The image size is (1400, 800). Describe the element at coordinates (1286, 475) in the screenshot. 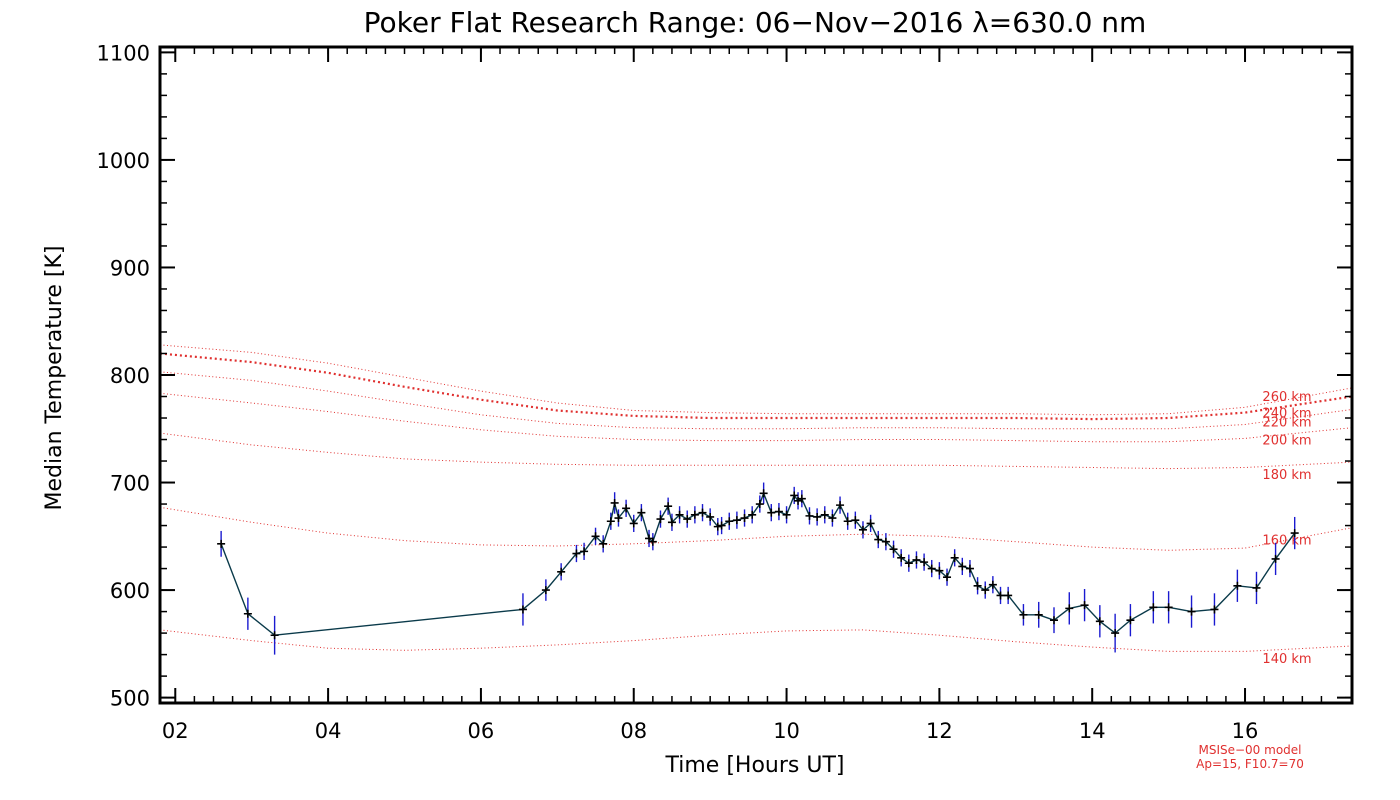

I see `model-curve-label: 180 km` at that location.